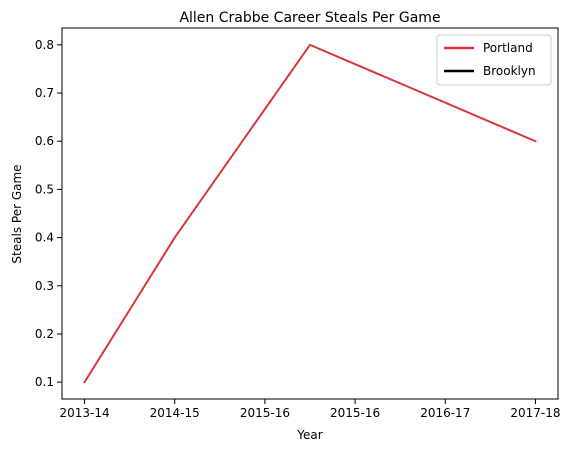 The width and height of the screenshot is (573, 453). I want to click on y-tick-label-3: 0.4, so click(44, 238).